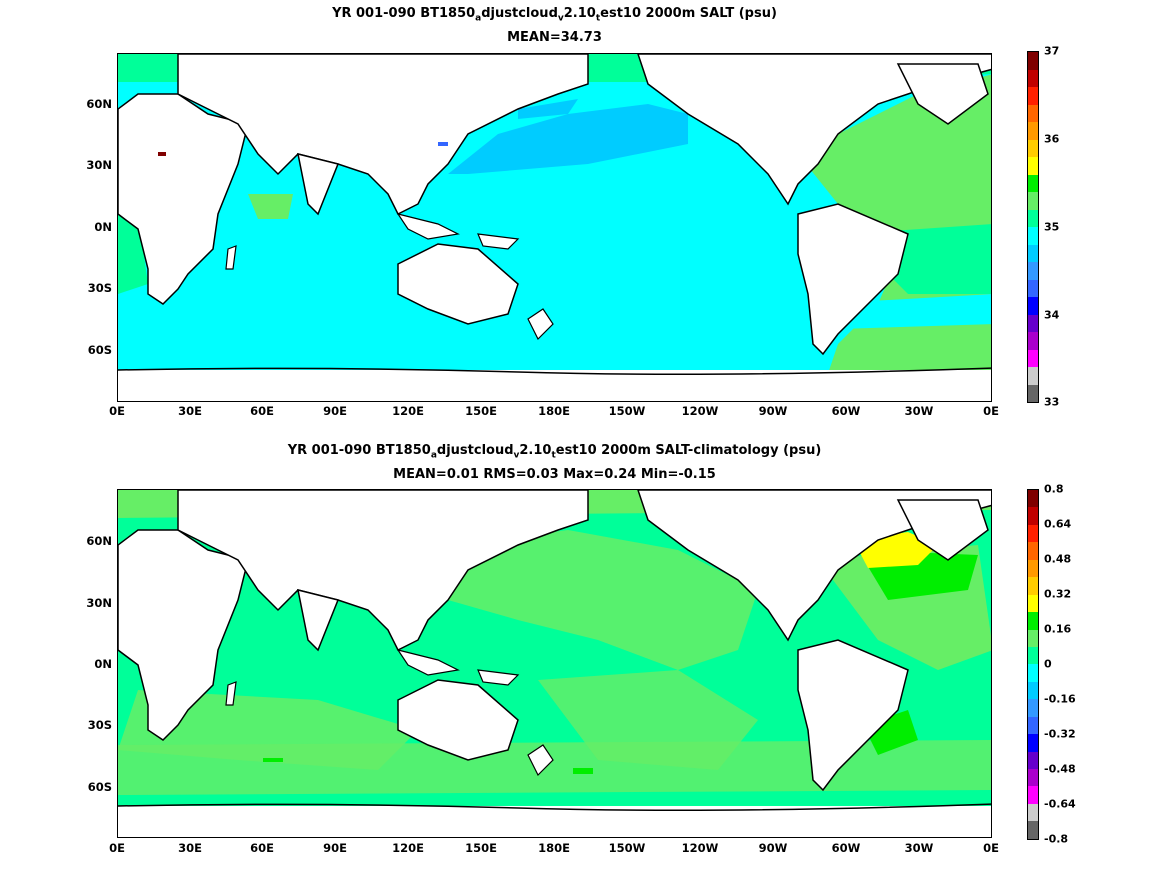 The width and height of the screenshot is (1167, 875). What do you see at coordinates (1060, 734) in the screenshot?
I see `colorbar-label: -0.32` at bounding box center [1060, 734].